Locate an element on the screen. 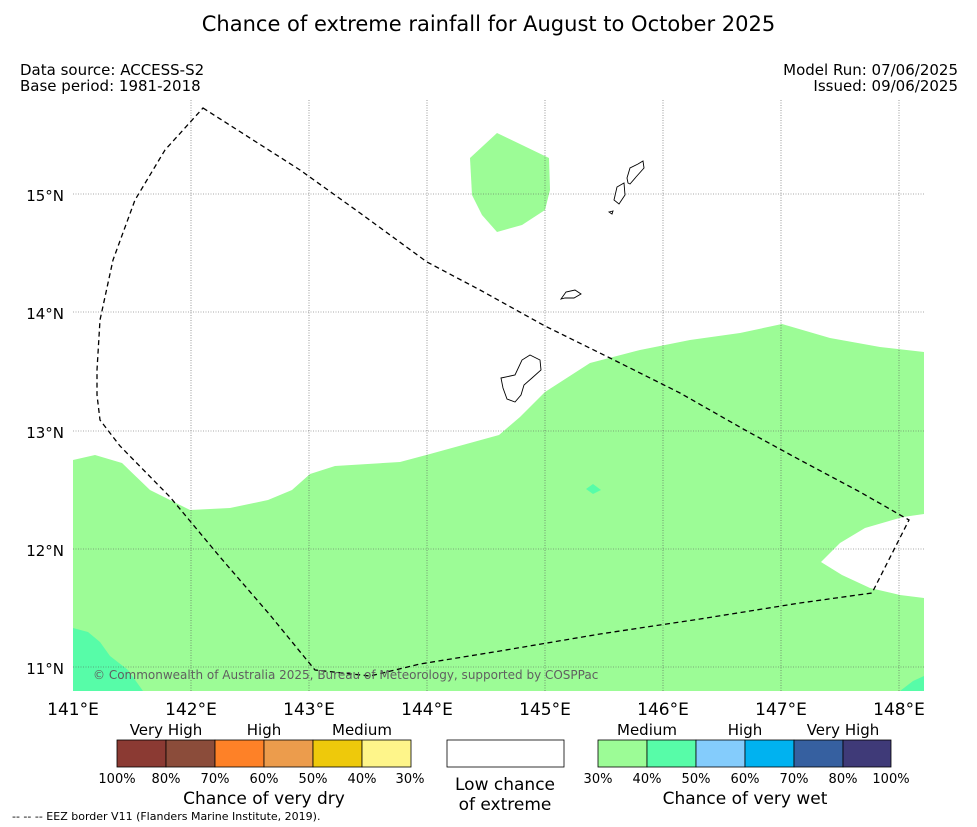 Image resolution: width=977 pixels, height=827 pixels. legend-low-caption-line1: Low chance is located at coordinates (505, 785).